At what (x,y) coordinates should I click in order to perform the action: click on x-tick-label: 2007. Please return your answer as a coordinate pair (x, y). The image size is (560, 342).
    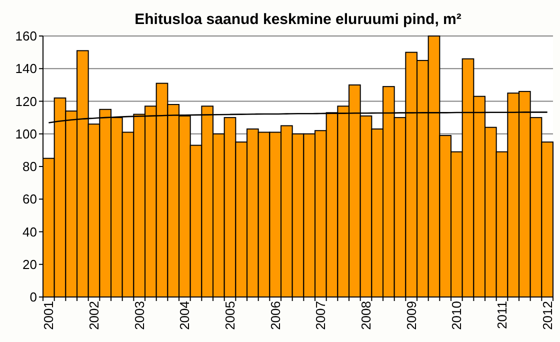
    Looking at the image, I should click on (320, 315).